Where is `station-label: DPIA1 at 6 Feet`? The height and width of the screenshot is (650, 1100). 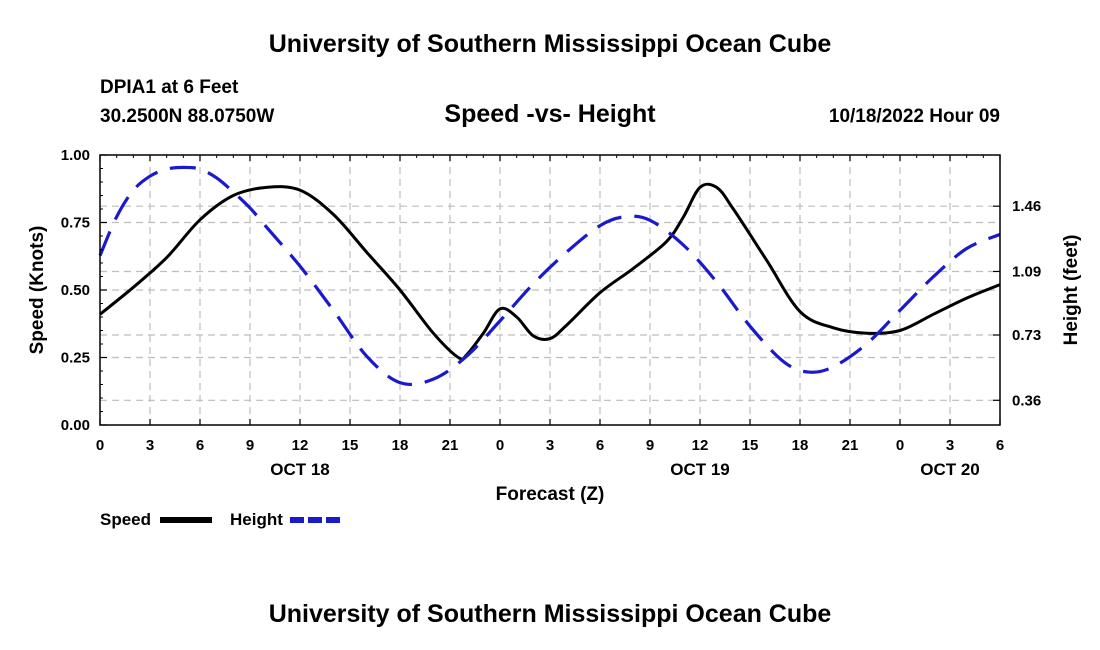 station-label: DPIA1 at 6 Feet is located at coordinates (169, 87).